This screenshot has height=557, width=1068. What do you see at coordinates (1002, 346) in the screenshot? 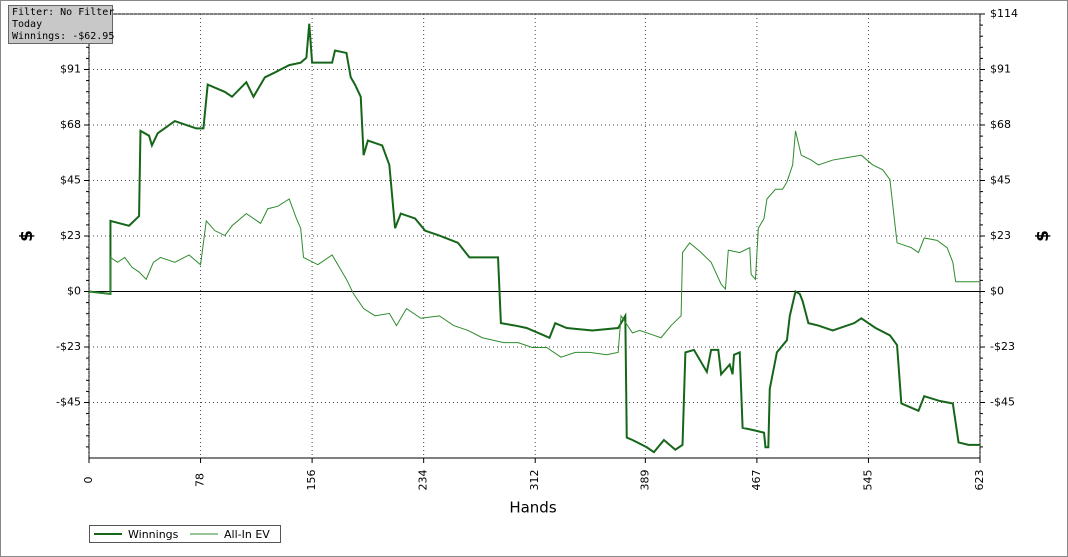
I see `y2-tick-label: -$23` at bounding box center [1002, 346].